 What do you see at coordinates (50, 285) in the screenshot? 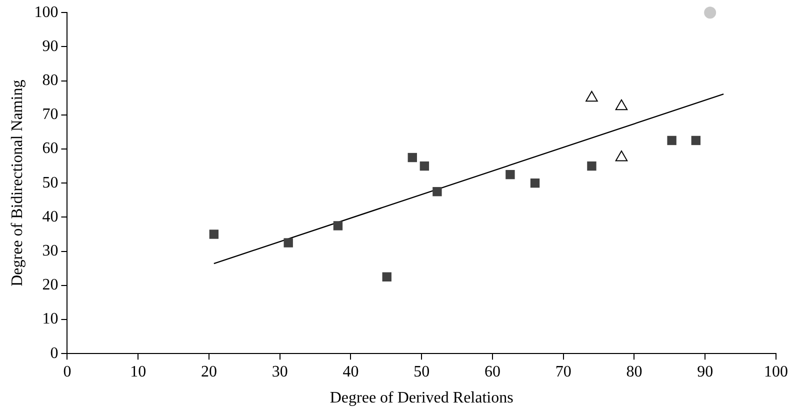
I see `y-tick-label: 20` at bounding box center [50, 285].